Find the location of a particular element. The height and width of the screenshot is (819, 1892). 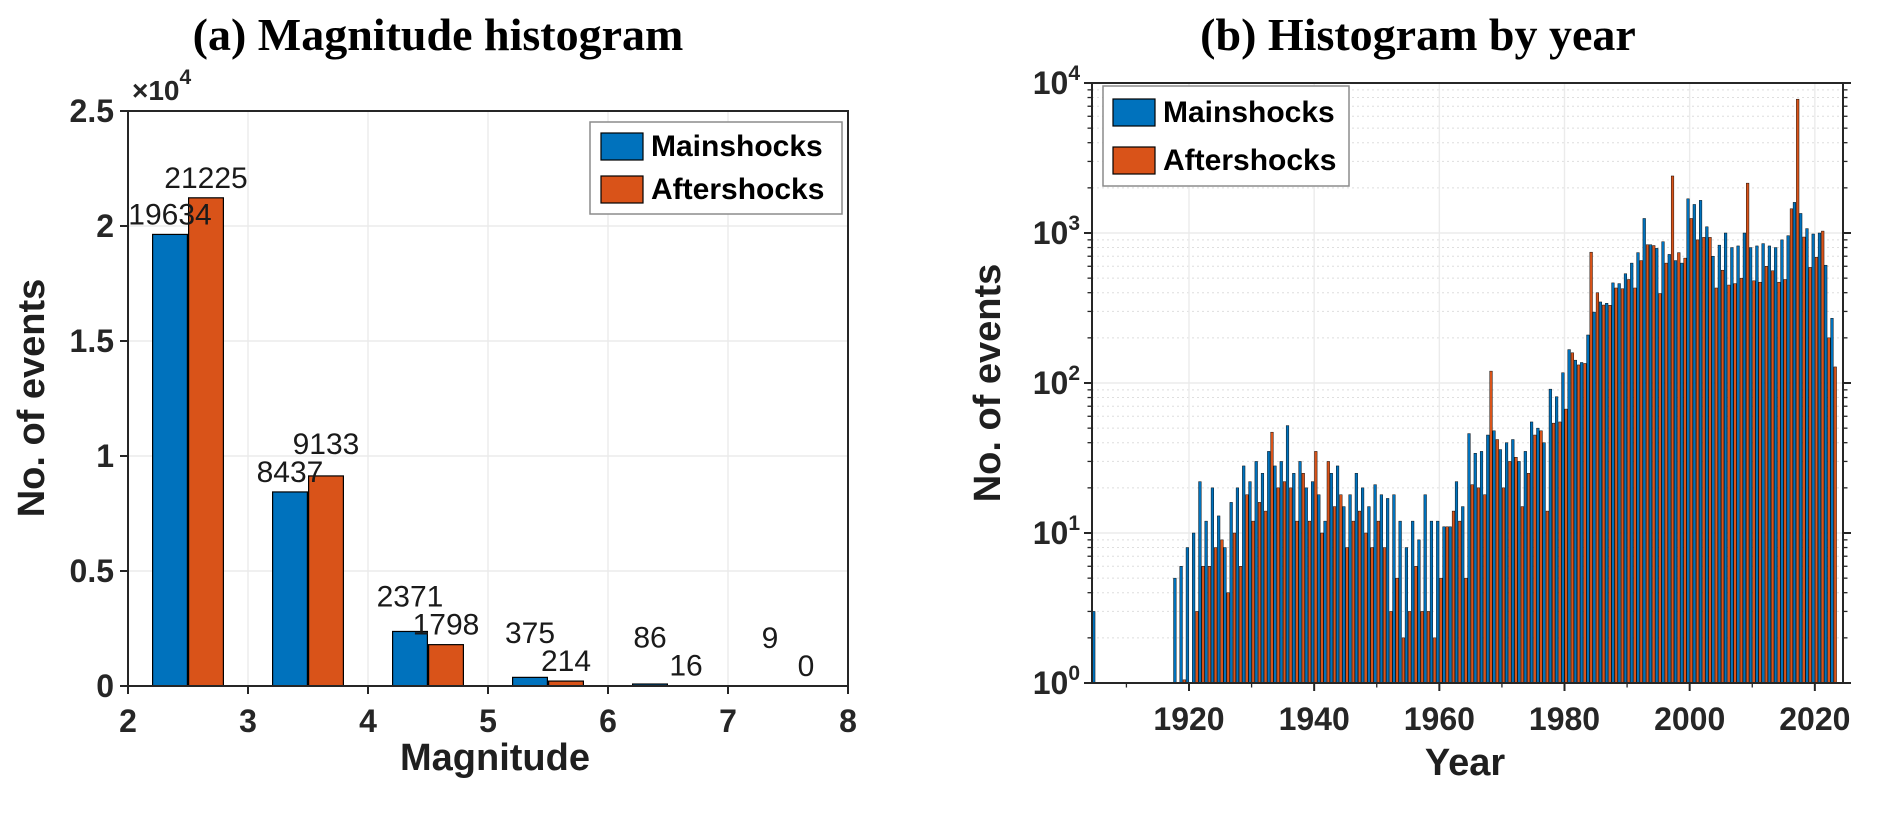

legend-swatch-aftershocks is located at coordinates (622, 189).